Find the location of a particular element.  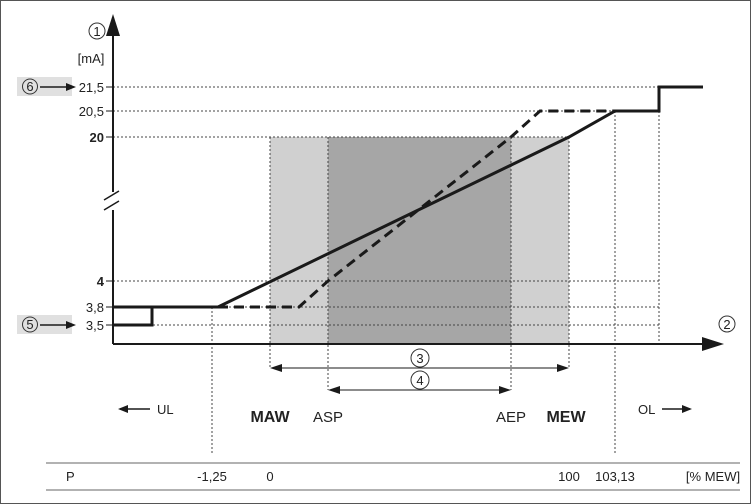

callout-3-circle is located at coordinates (420, 358).